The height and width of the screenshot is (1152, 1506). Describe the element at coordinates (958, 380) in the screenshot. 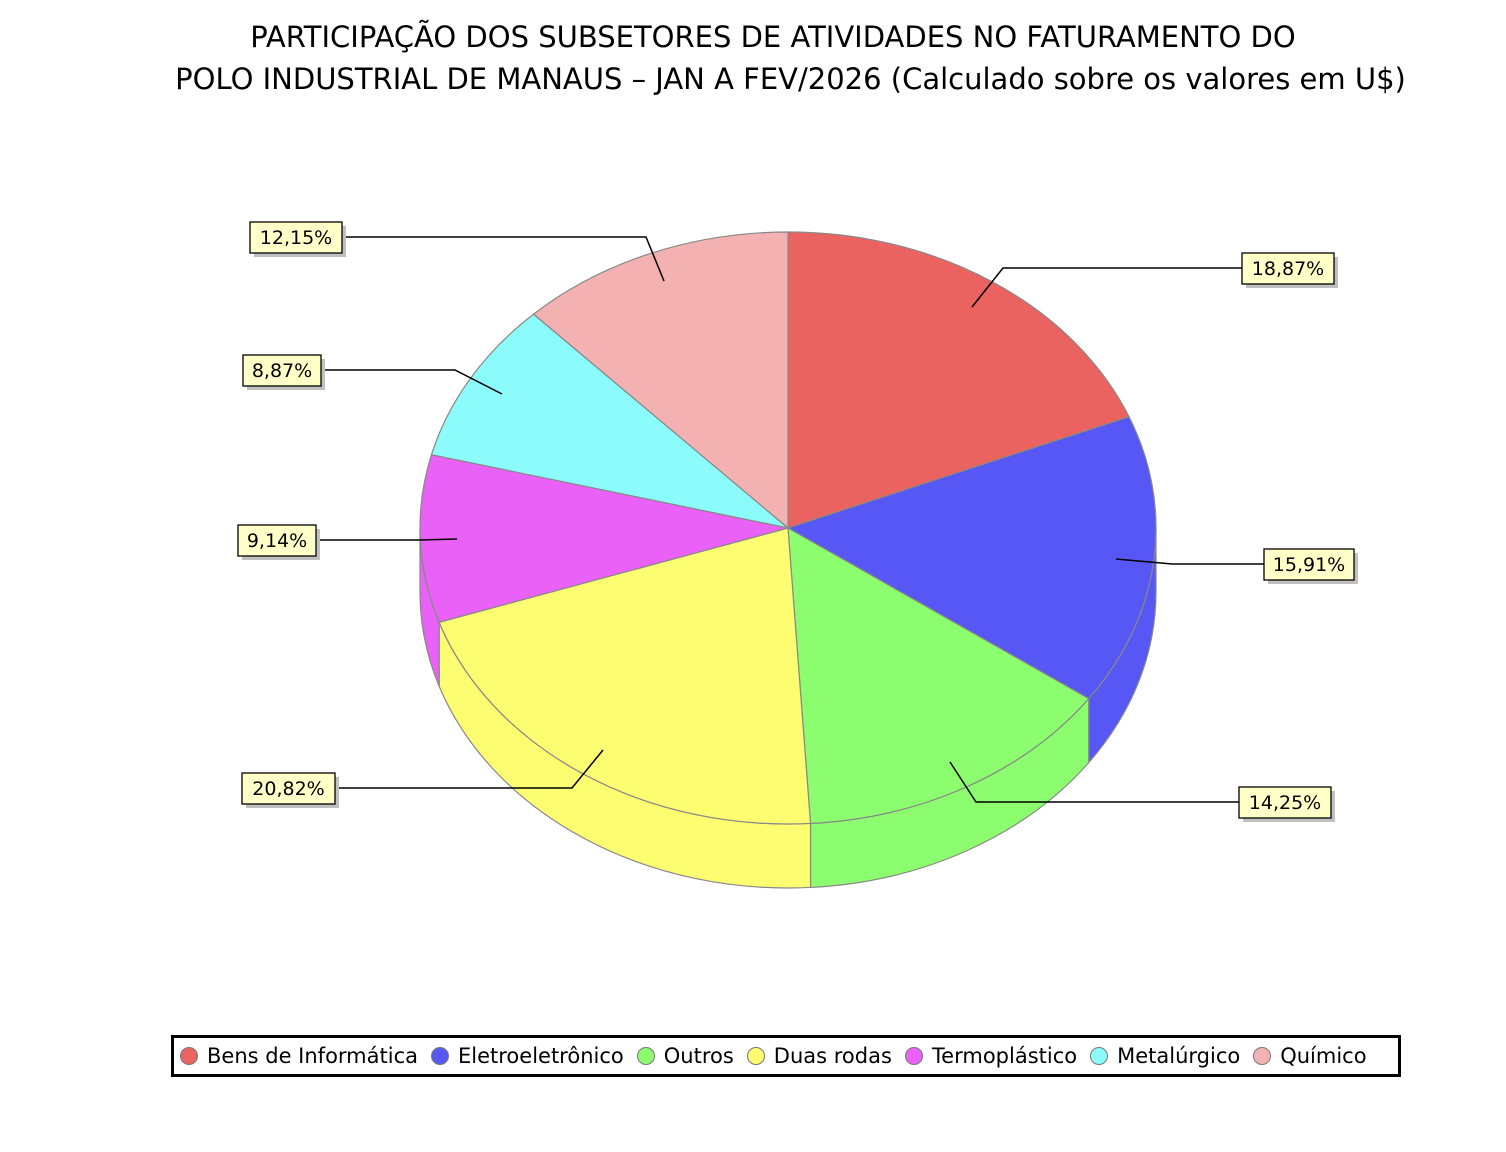

I see `slice-bens-de-inform-tica` at that location.